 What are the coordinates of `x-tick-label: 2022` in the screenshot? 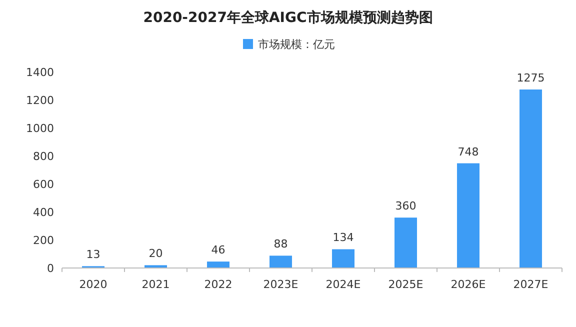 It's located at (218, 284).